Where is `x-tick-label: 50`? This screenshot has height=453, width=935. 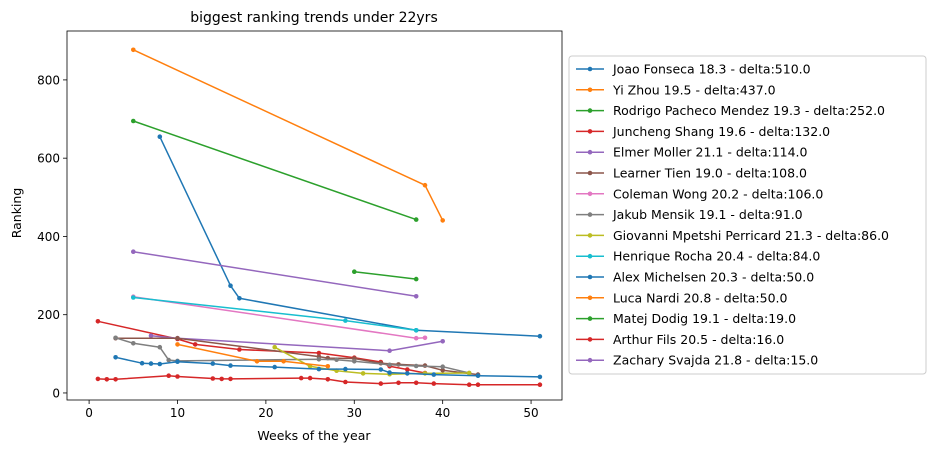
x-tick-label: 50 is located at coordinates (530, 413).